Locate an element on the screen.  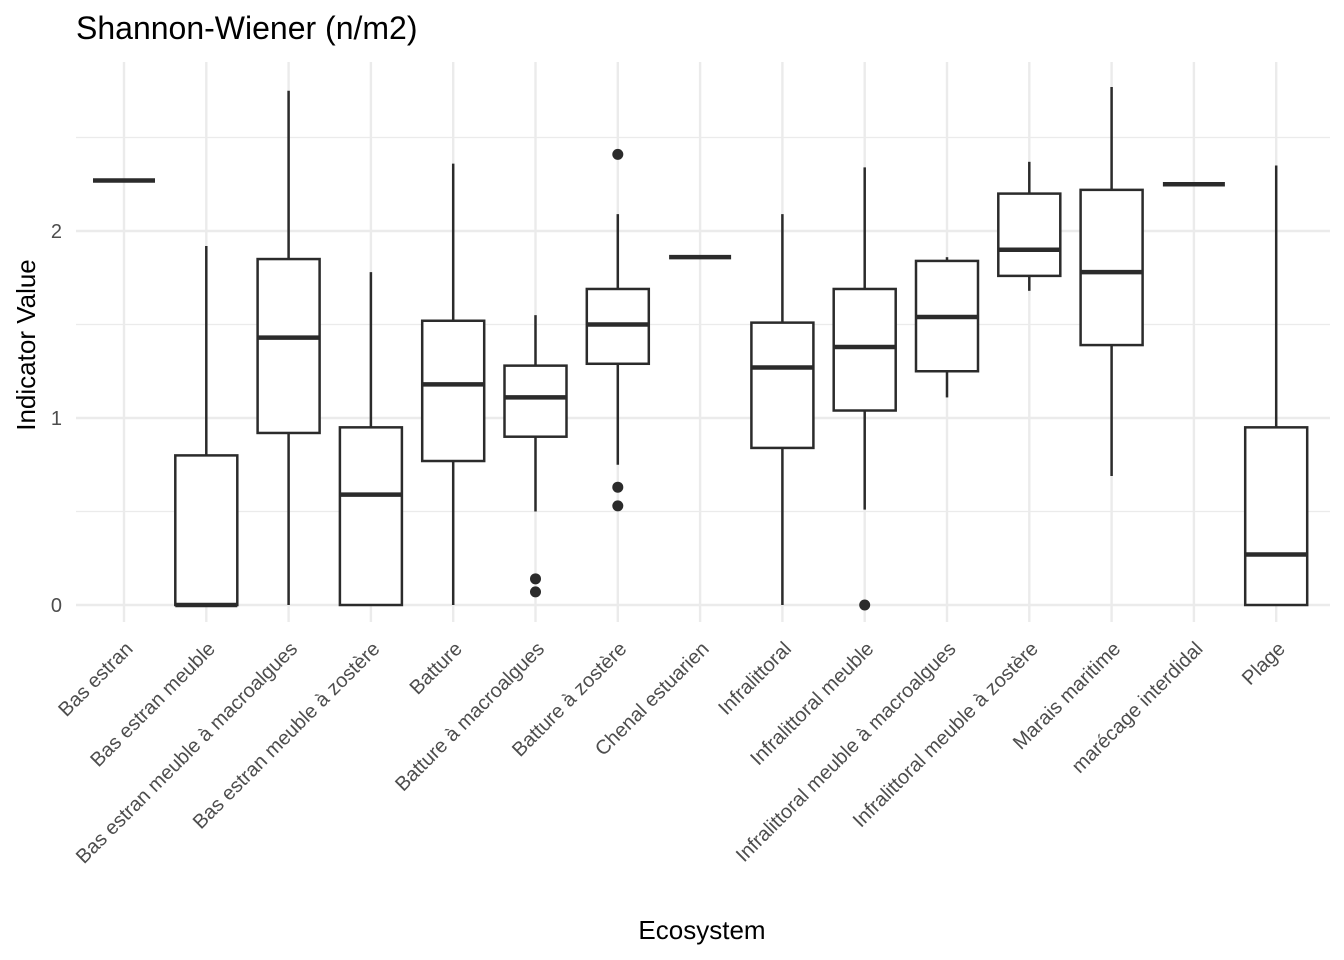
chart-title: Shannon-Wiener (n/m2) is located at coordinates (246, 28).